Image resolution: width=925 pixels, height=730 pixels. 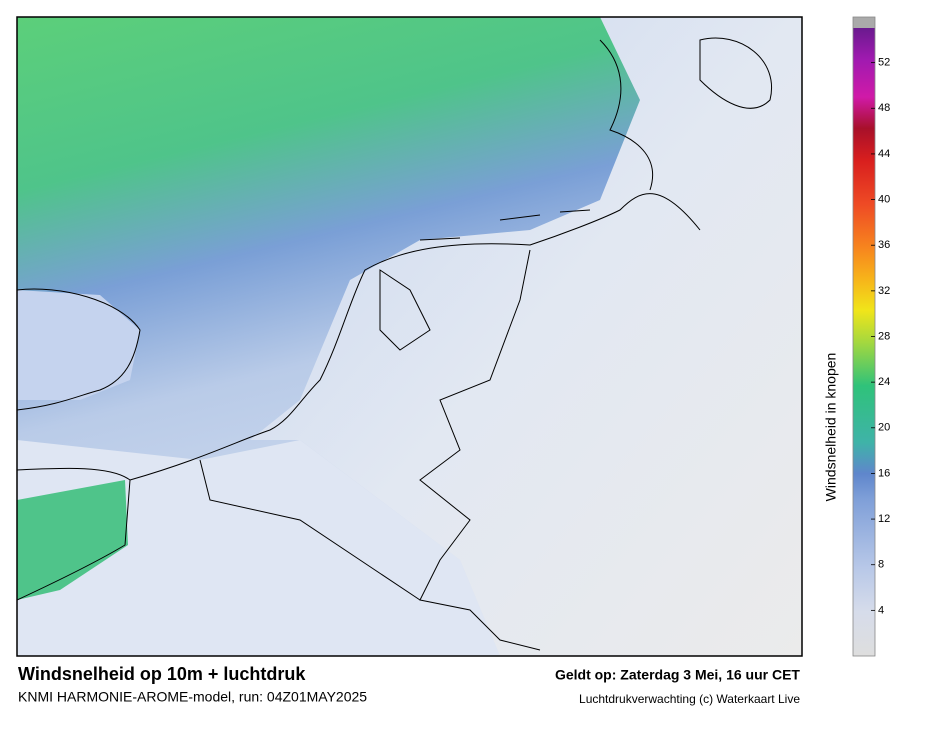 I want to click on colorbar-over, so click(x=864, y=22).